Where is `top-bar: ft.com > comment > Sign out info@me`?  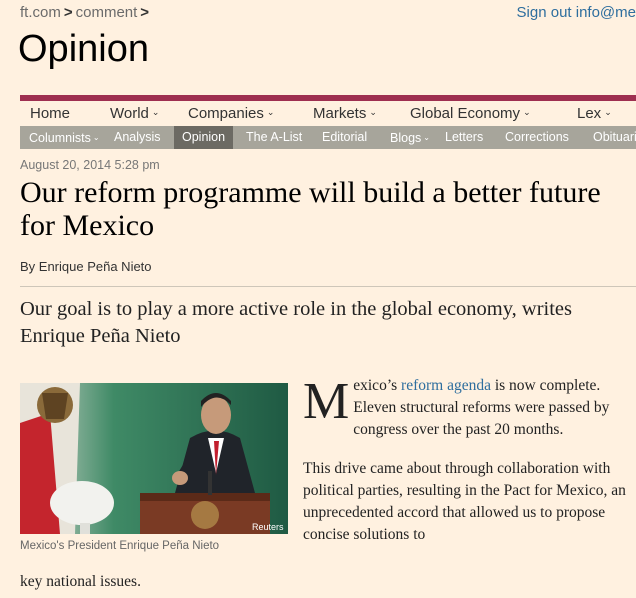
top-bar: ft.com > comment > Sign out info@me is located at coordinates (318, 14).